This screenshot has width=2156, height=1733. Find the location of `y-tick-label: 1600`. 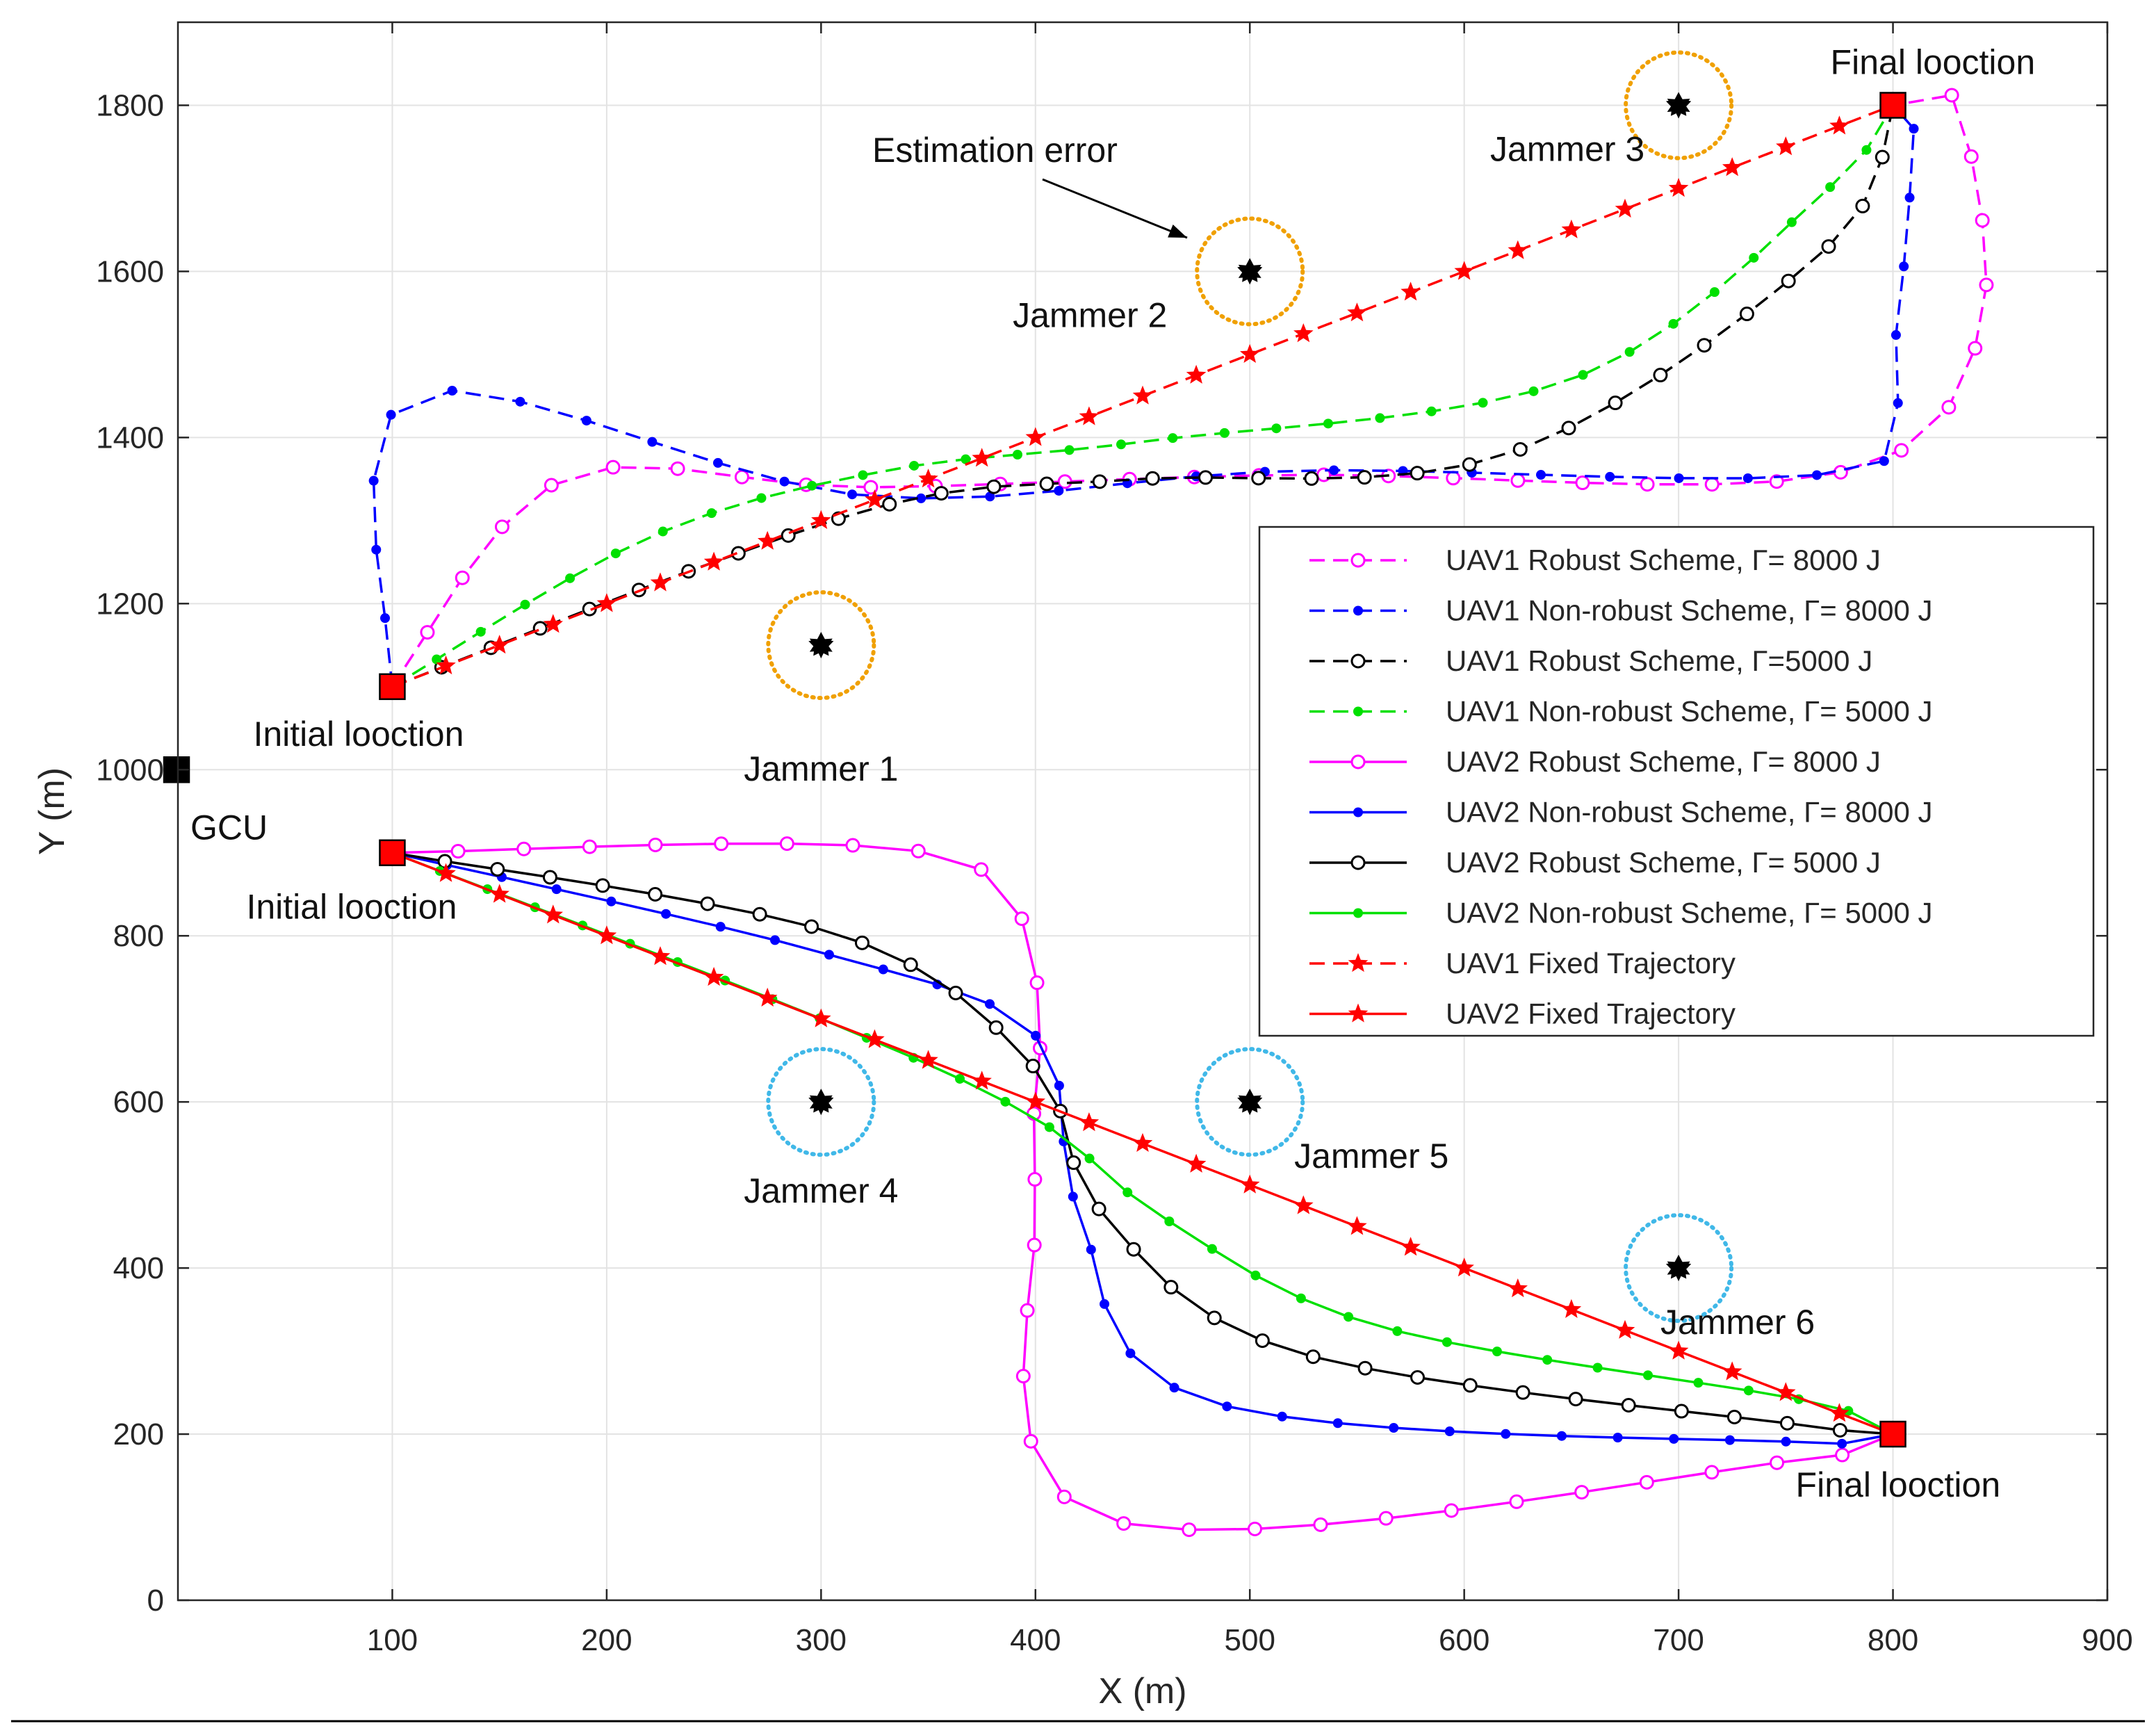

y-tick-label: 1600 is located at coordinates (130, 271).